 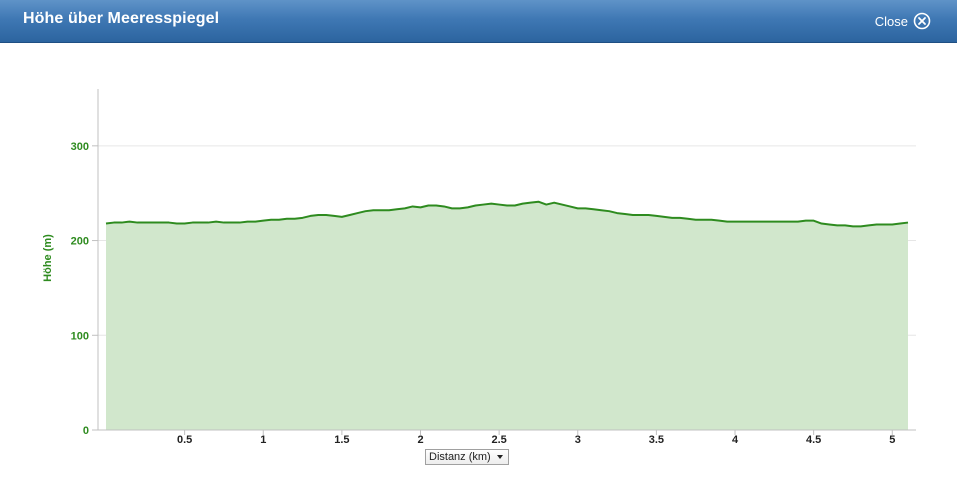 What do you see at coordinates (48, 258) in the screenshot?
I see `y-axis-label: Höhe (m)` at bounding box center [48, 258].